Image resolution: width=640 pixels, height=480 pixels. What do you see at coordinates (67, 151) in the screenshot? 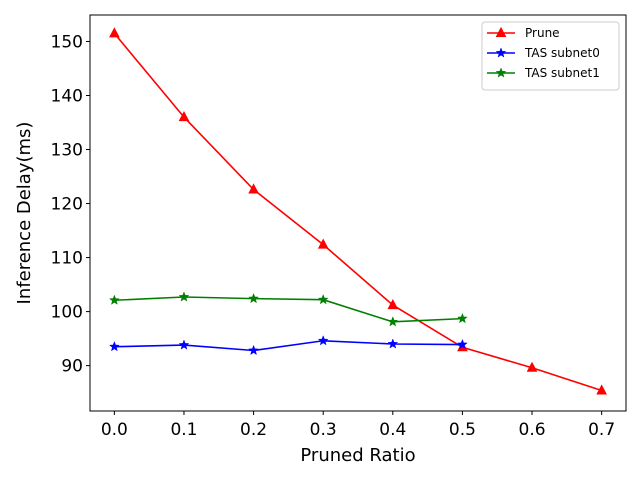
I see `y-tick-label: 130` at bounding box center [67, 151].